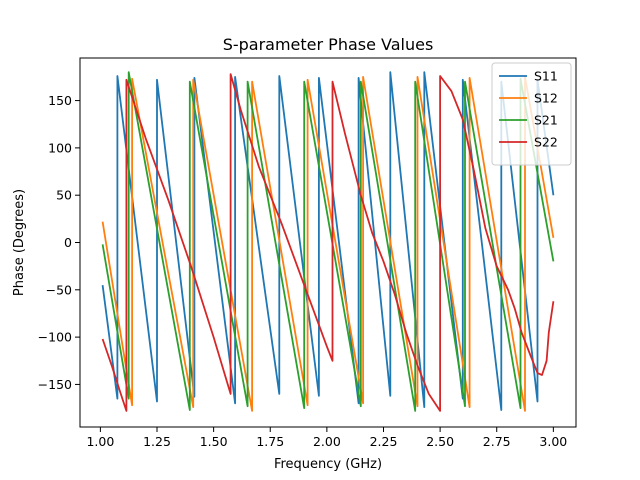  Describe the element at coordinates (59, 289) in the screenshot. I see `y-tick-label: −50` at that location.